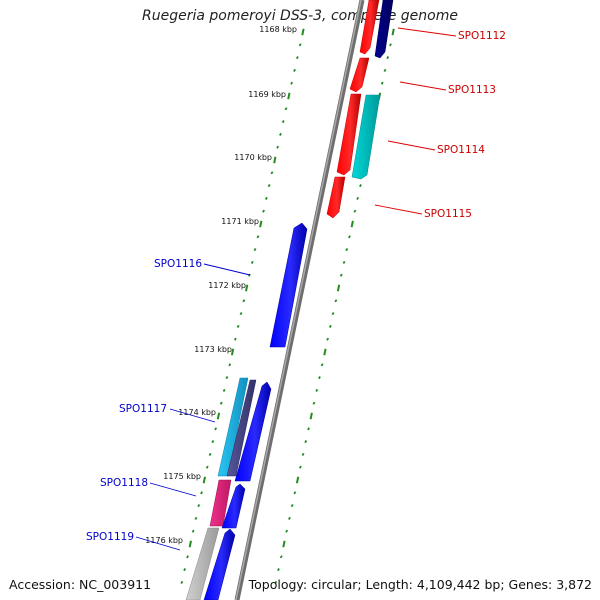 This screenshot has width=600, height=600. What do you see at coordinates (124, 483) in the screenshot?
I see `gene-label-spo1118: SPO1118` at bounding box center [124, 483].